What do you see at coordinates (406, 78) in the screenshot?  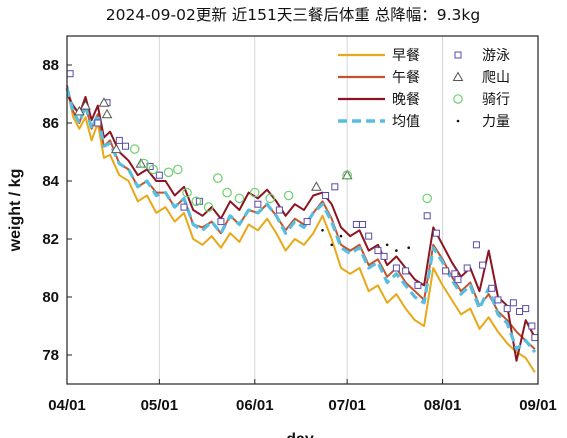 I see `legend-label: 午餐` at bounding box center [406, 78].